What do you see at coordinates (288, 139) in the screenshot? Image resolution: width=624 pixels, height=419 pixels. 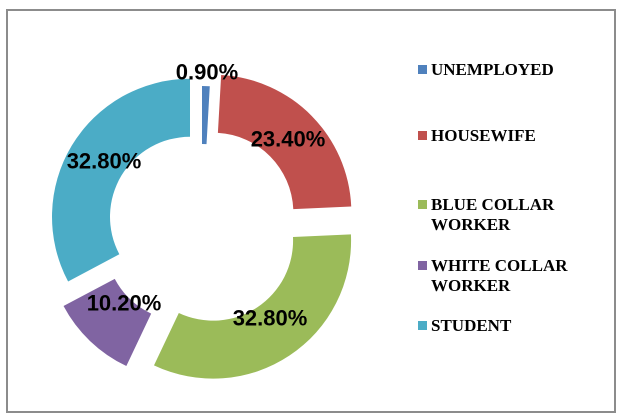 I see `data-label-housewife: 23.40%` at bounding box center [288, 139].